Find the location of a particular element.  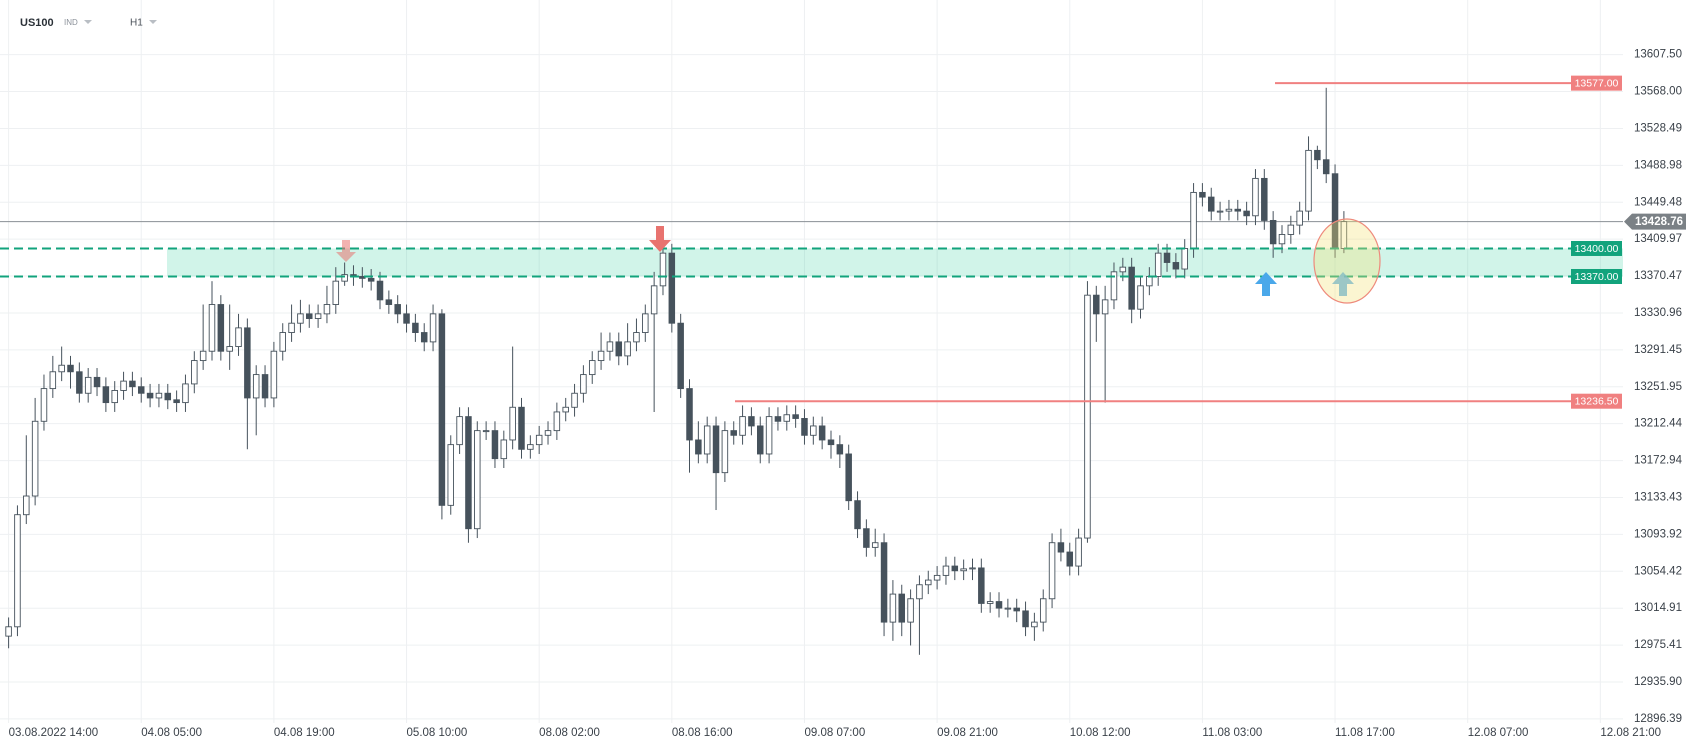

y-tick-label: 12896.39 is located at coordinates (1658, 719).